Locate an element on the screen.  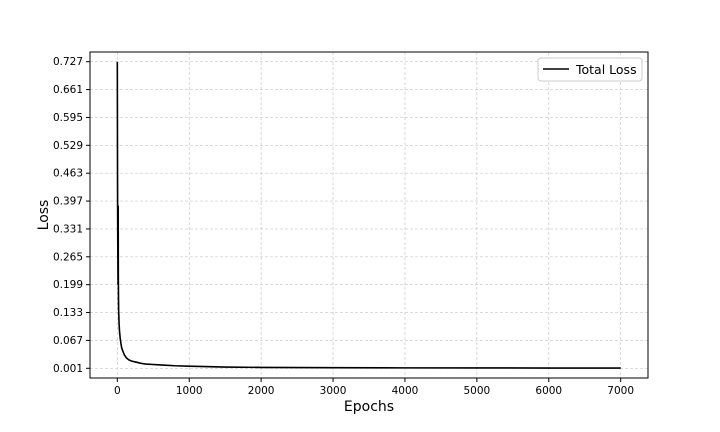
x-tick-label: 4000 is located at coordinates (405, 391).